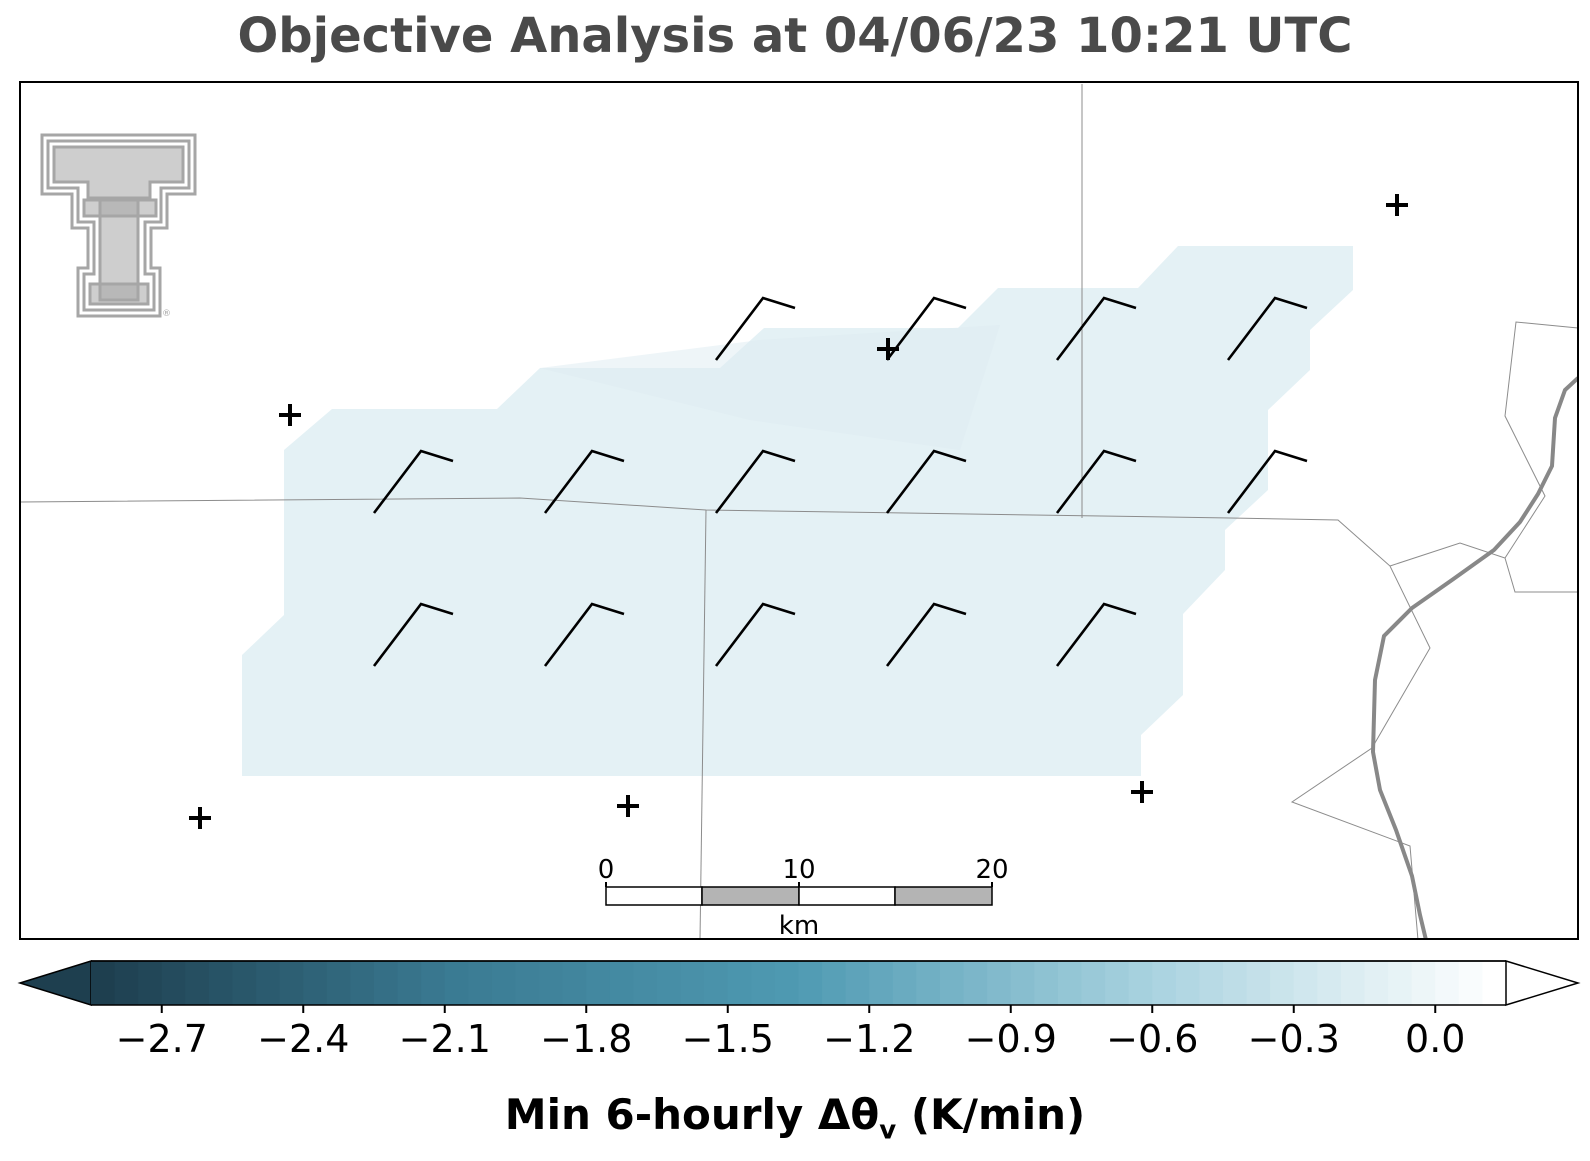 The image size is (1590, 1161). What do you see at coordinates (1474, 657) in the screenshot?
I see `state-boundary` at bounding box center [1474, 657].